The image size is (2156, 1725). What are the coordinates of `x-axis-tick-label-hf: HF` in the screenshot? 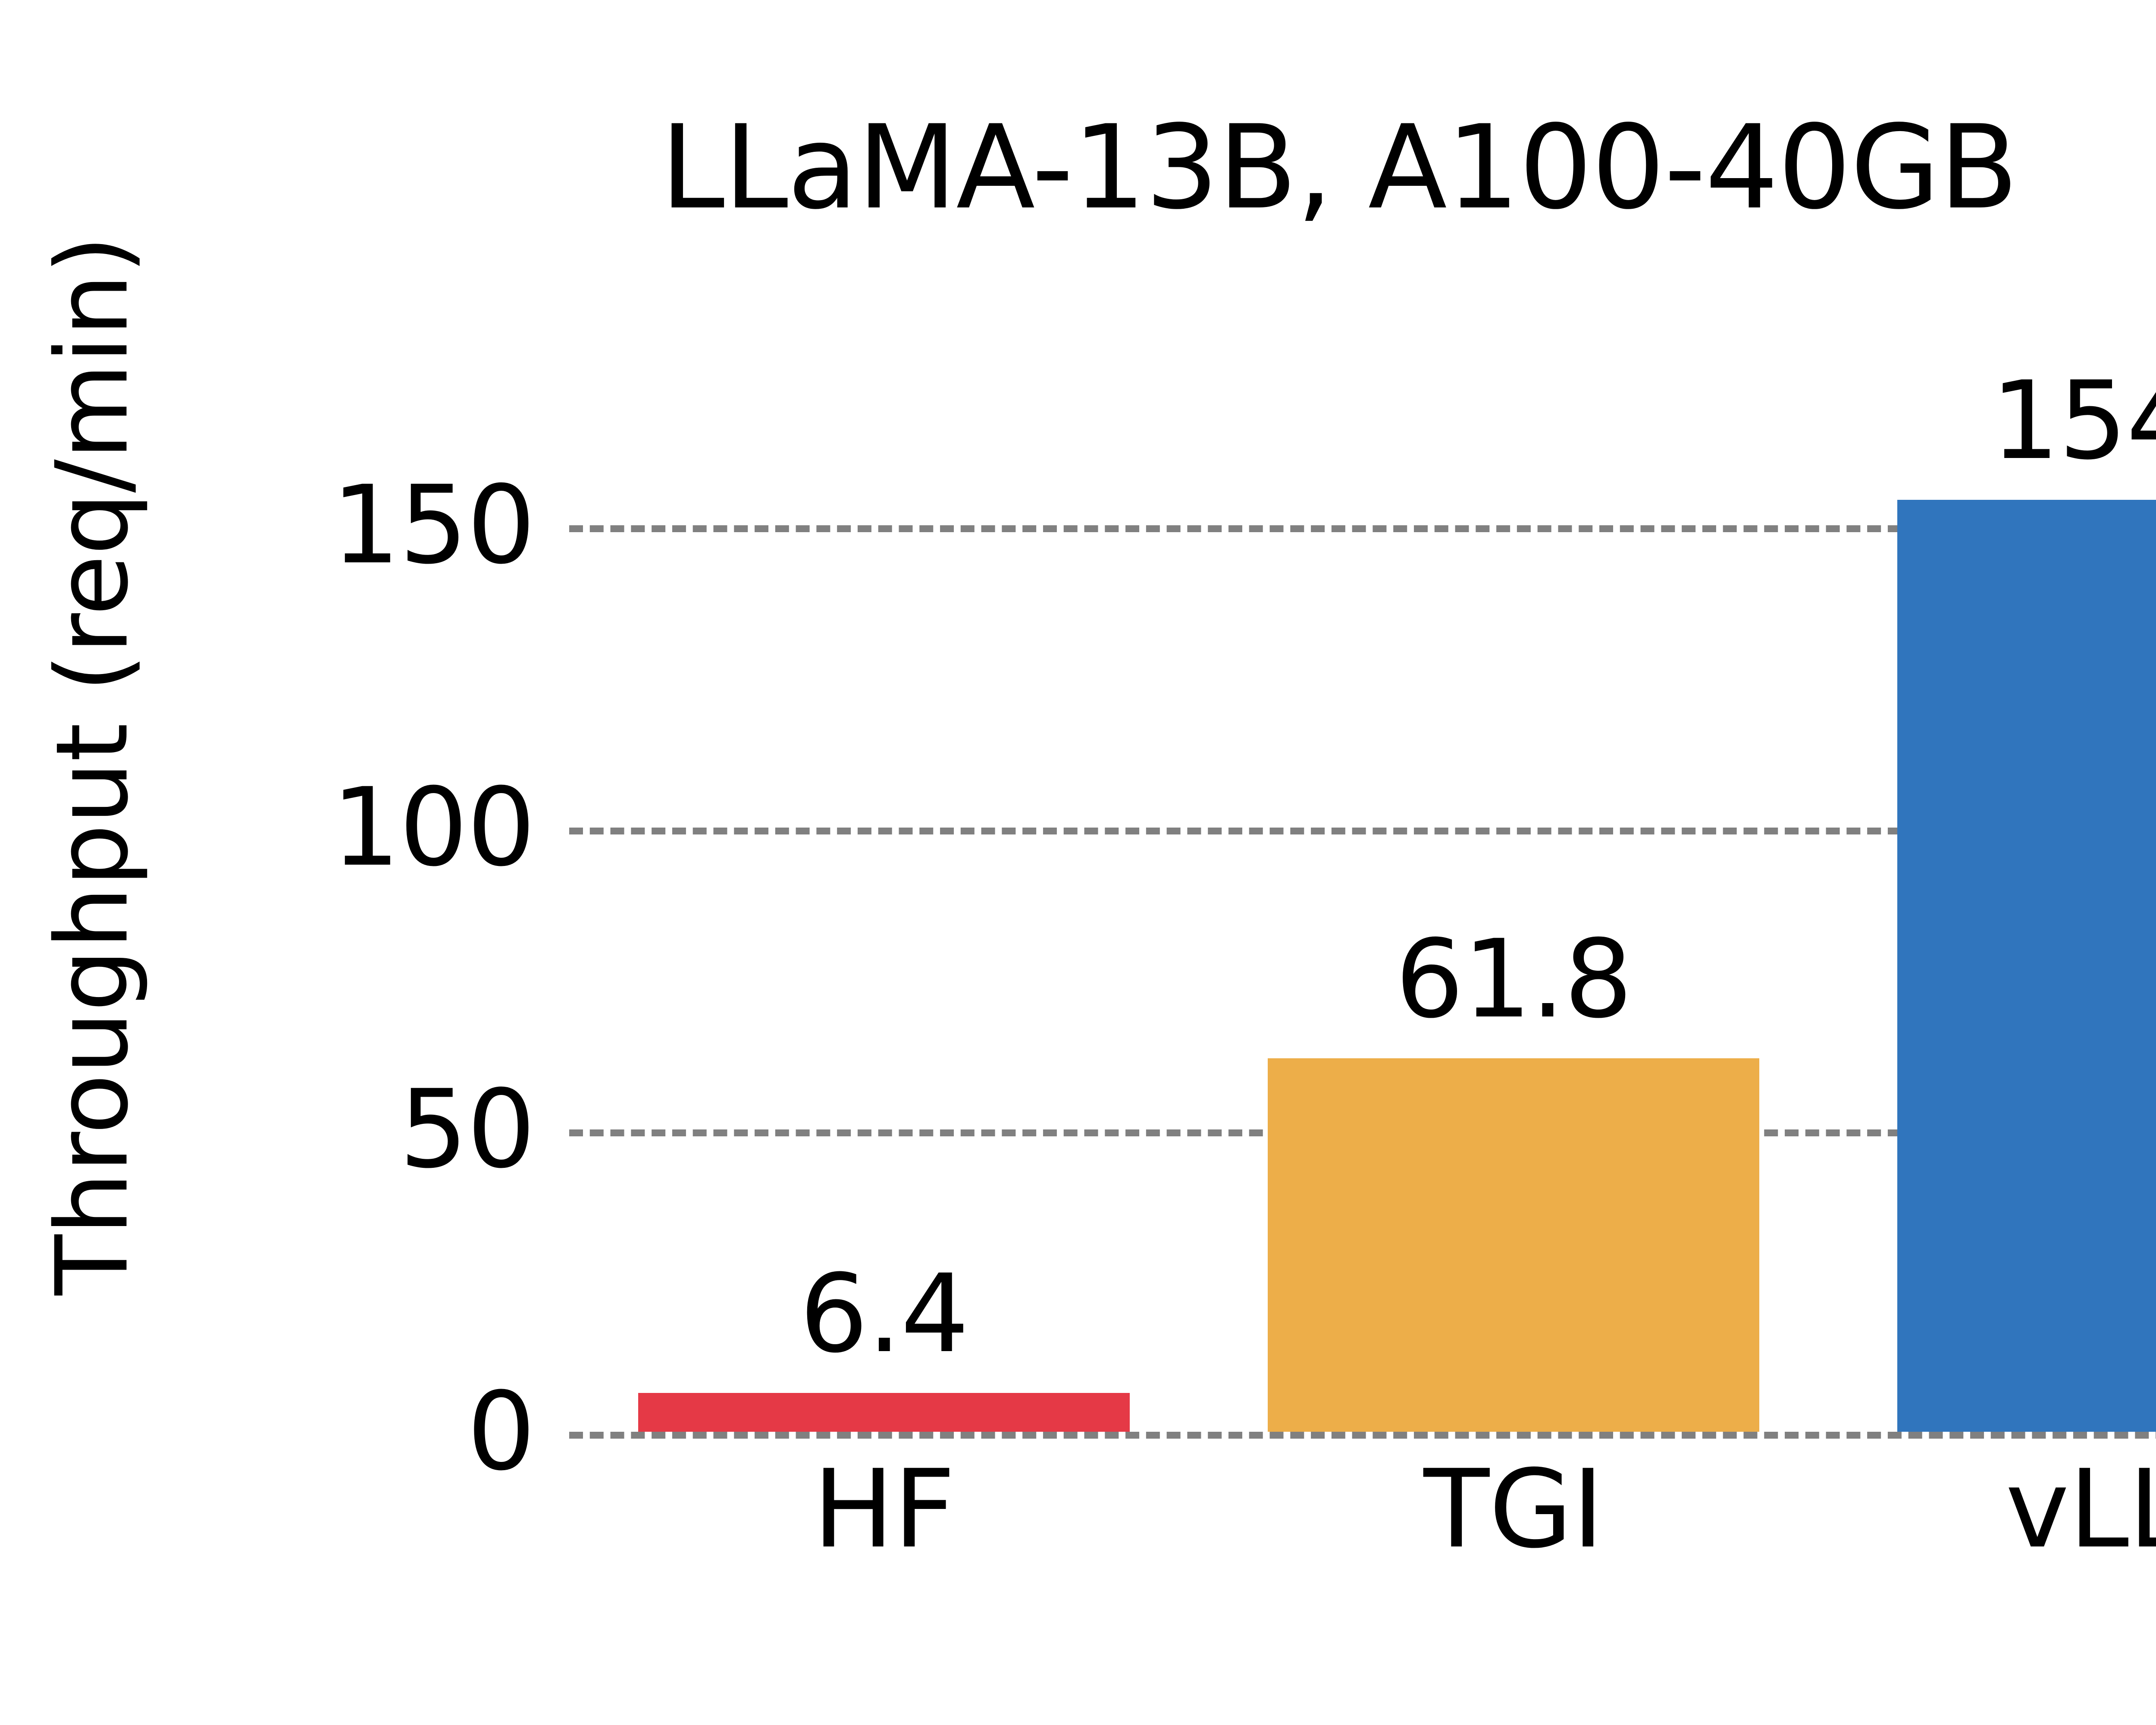 It's located at (884, 1509).